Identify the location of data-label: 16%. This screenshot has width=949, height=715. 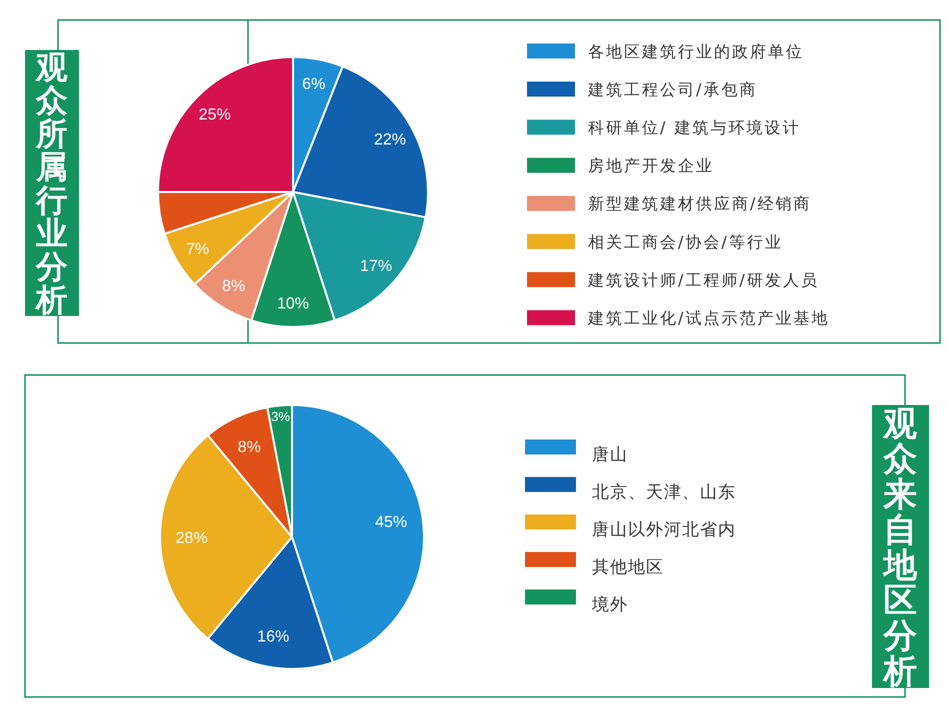
(273, 637).